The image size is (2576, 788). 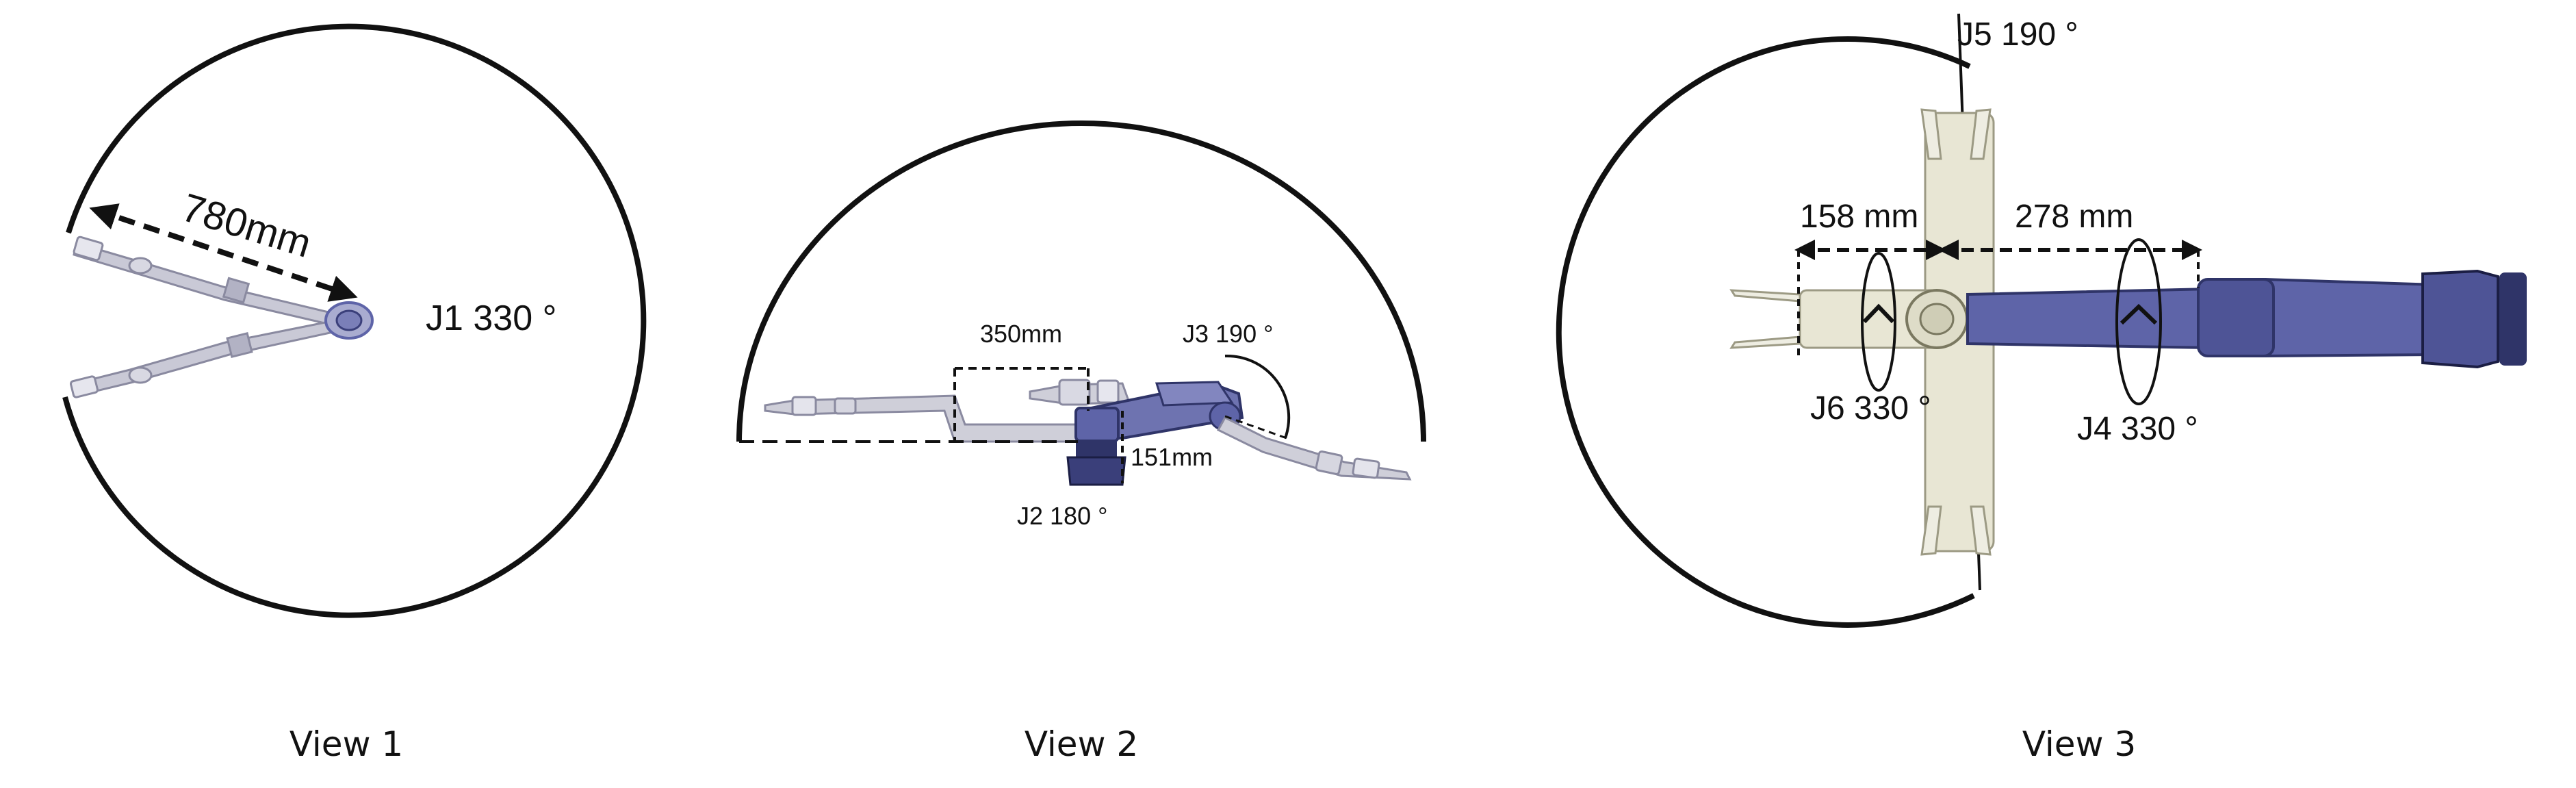 What do you see at coordinates (1080, 392) in the screenshot?
I see `view2-upper-link` at bounding box center [1080, 392].